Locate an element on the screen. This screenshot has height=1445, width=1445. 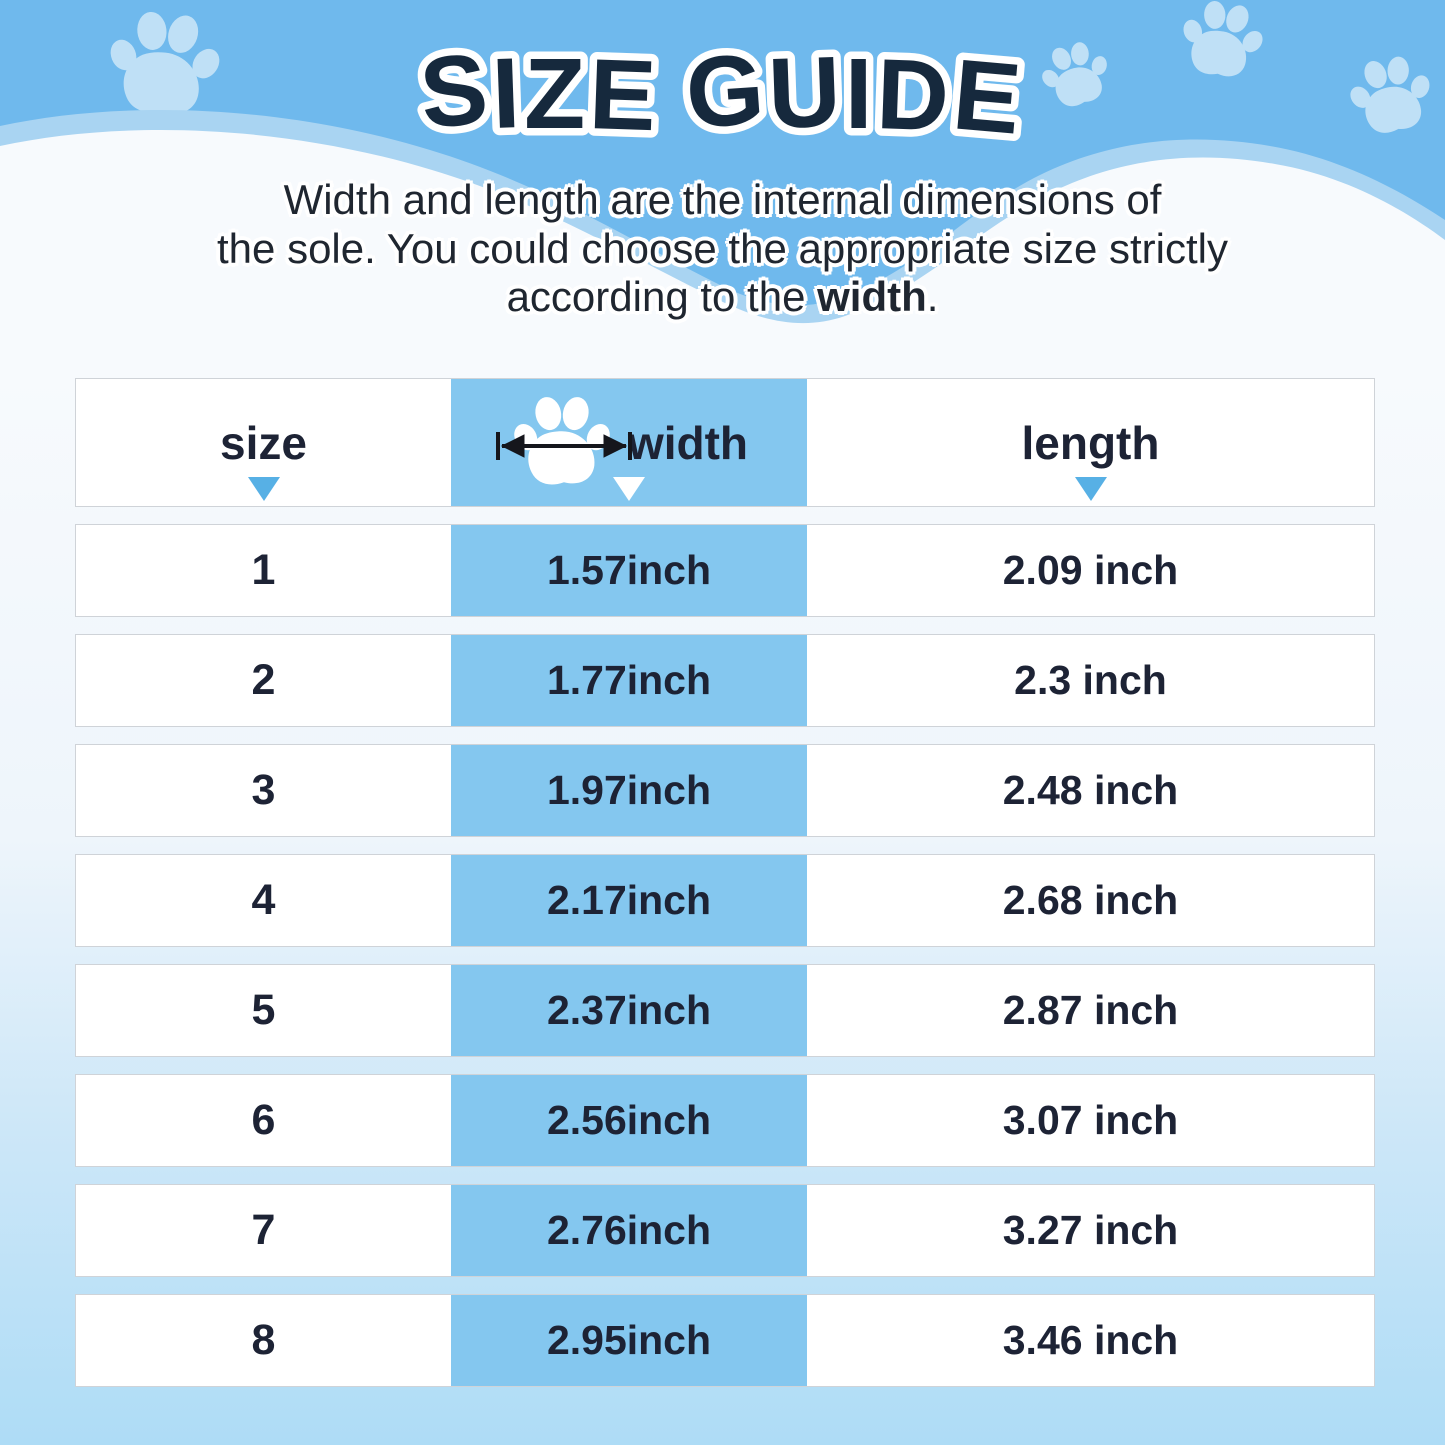
size-header-label: size is located at coordinates (263, 442).